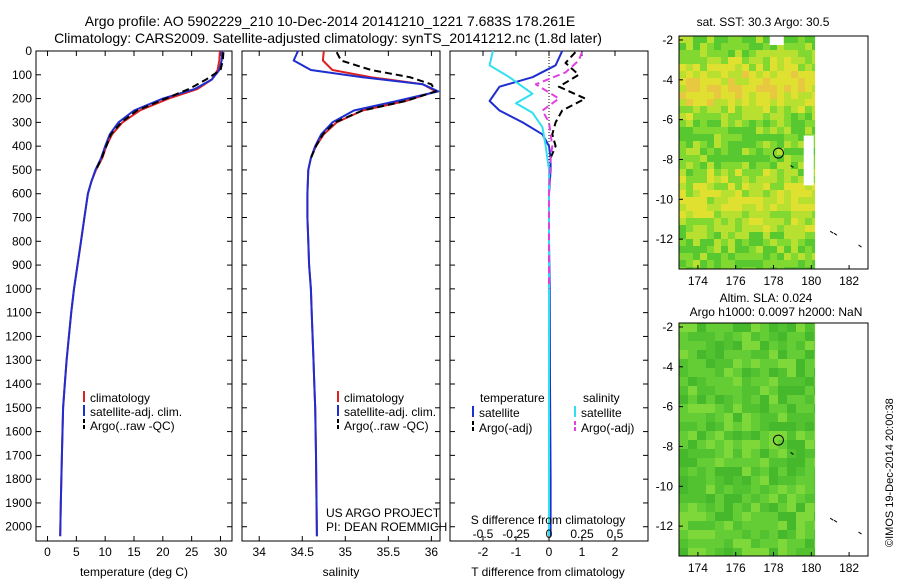  Describe the element at coordinates (28, 51) in the screenshot. I see `depth-tick-label: 0` at that location.